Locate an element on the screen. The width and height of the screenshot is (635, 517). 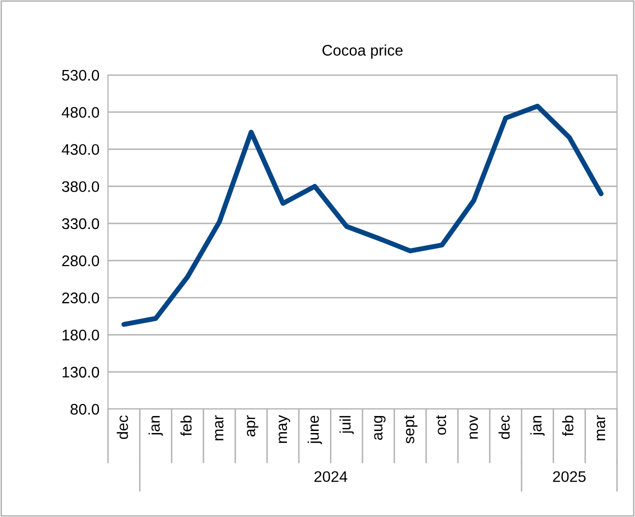
x-tick-label: may is located at coordinates (284, 429).